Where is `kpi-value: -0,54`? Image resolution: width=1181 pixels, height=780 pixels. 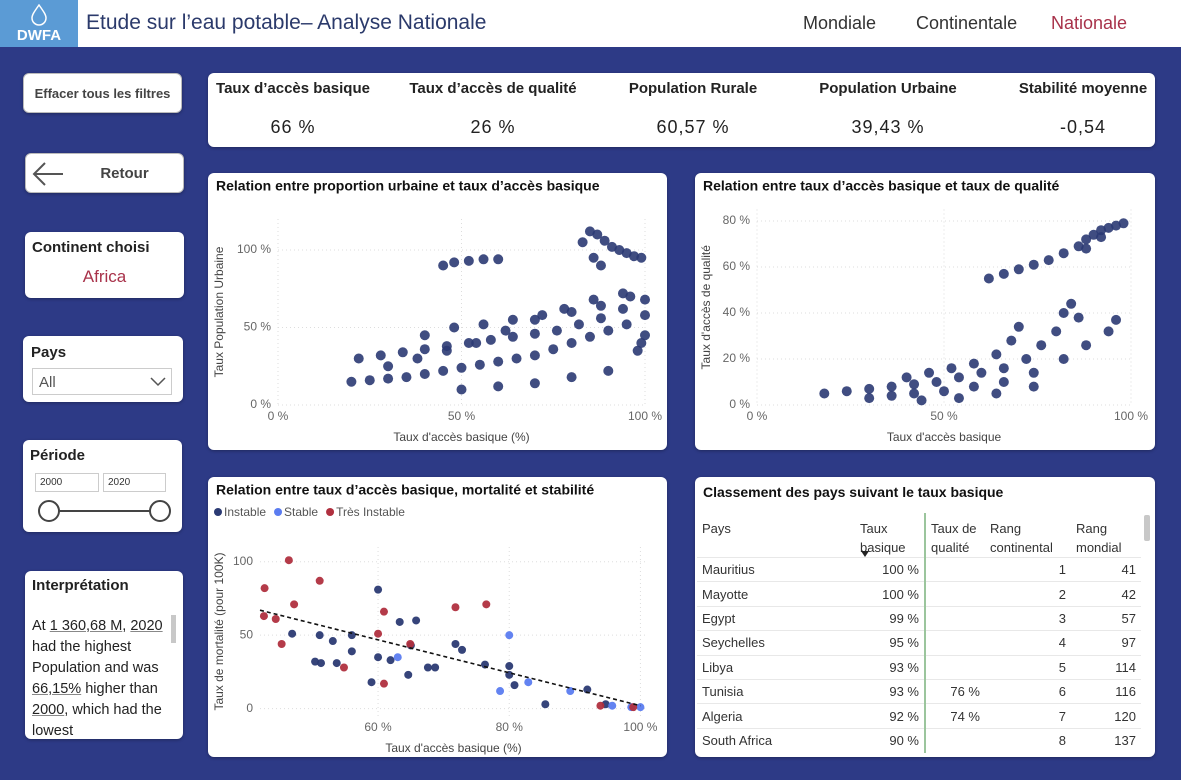
kpi-value: -0,54 is located at coordinates (1083, 127).